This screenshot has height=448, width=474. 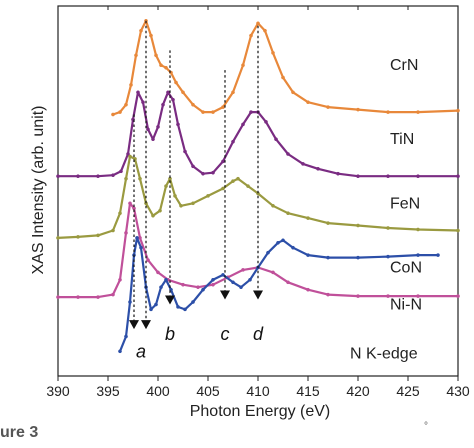 What do you see at coordinates (158, 391) in the screenshot?
I see `x-tick-label-400: 400` at bounding box center [158, 391].